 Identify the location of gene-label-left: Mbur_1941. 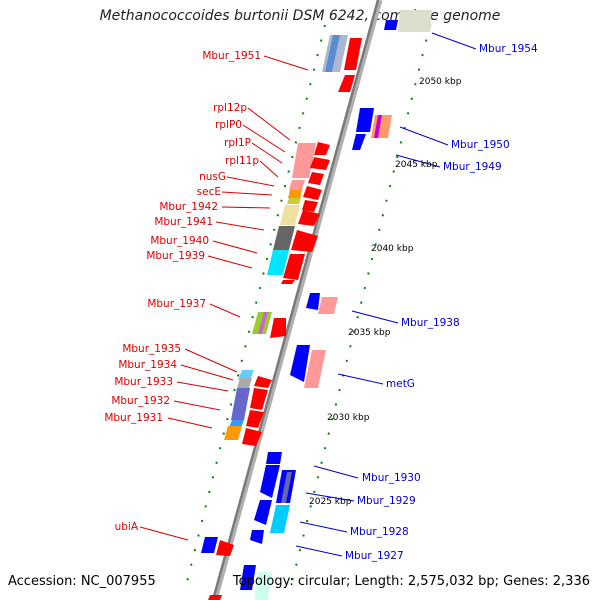
(183, 222).